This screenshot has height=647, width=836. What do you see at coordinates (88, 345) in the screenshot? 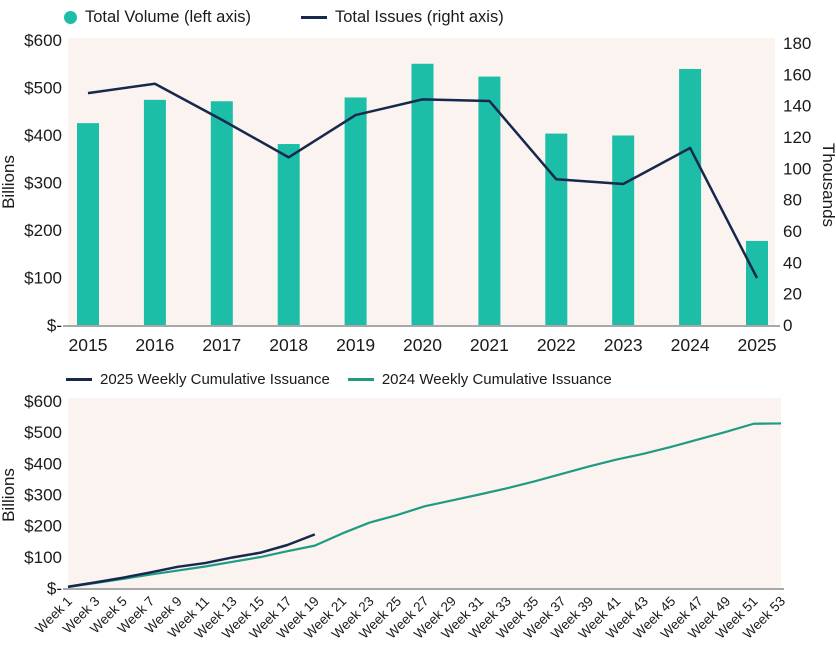
I see `x-tick-label-2015: 2015` at bounding box center [88, 345].